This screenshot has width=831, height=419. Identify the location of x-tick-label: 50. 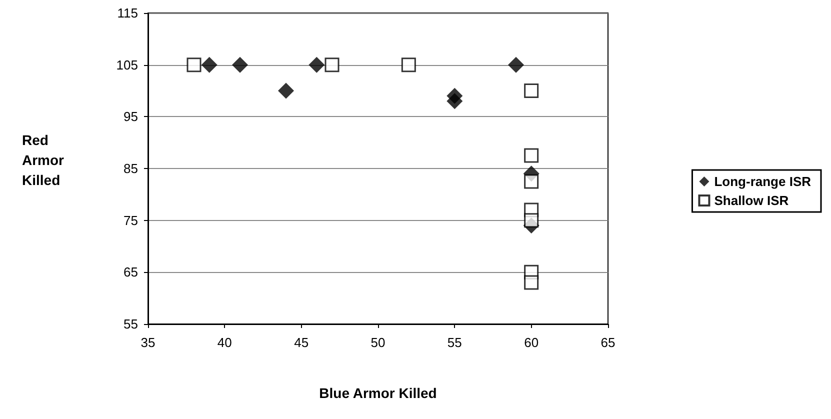
(378, 342).